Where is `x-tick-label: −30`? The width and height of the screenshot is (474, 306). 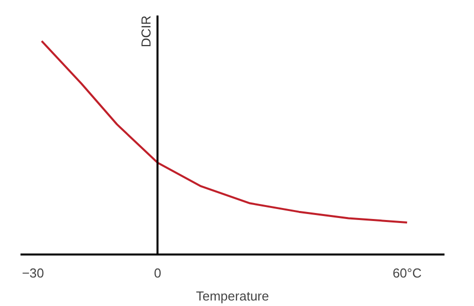 x-tick-label: −30 is located at coordinates (33, 273).